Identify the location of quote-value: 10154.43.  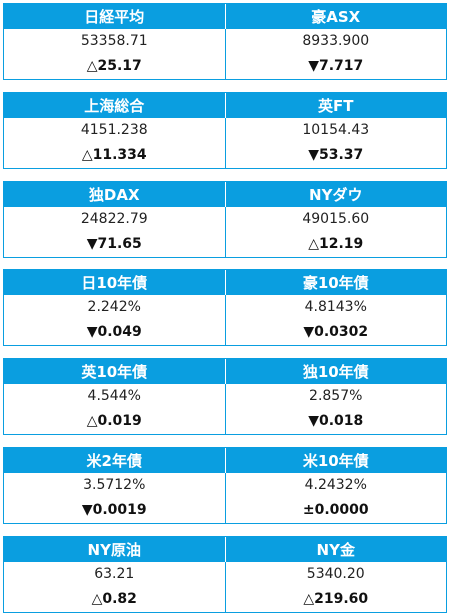
(336, 129).